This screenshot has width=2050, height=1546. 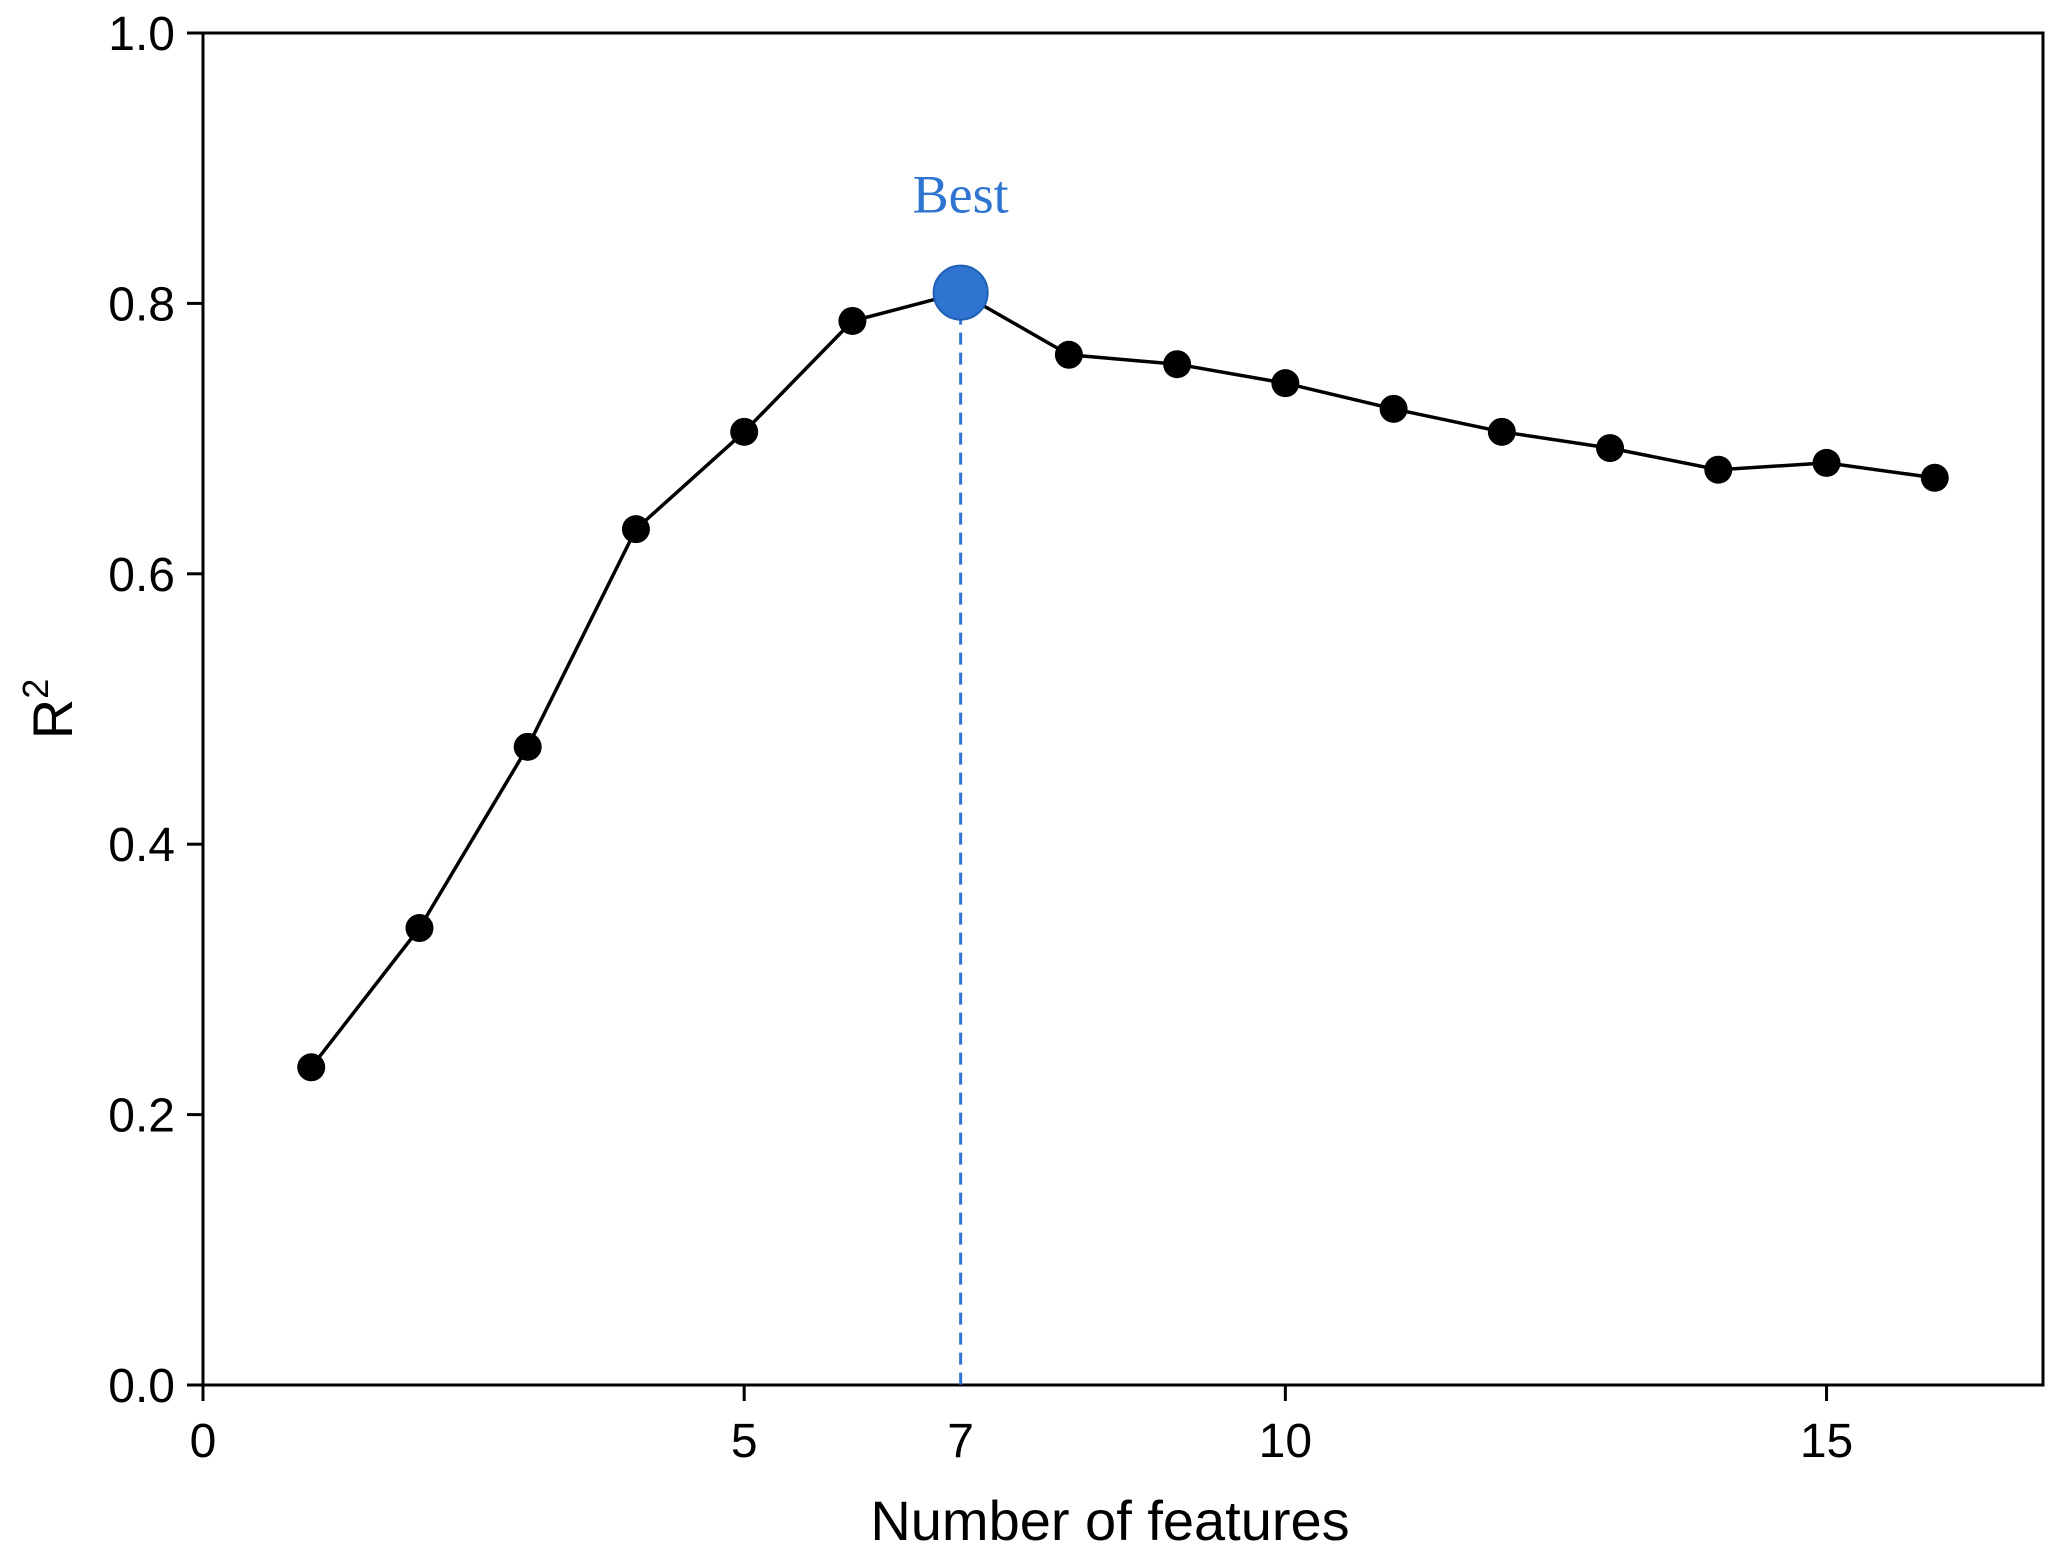 I want to click on y-axis-title: R2, so click(x=49, y=709).